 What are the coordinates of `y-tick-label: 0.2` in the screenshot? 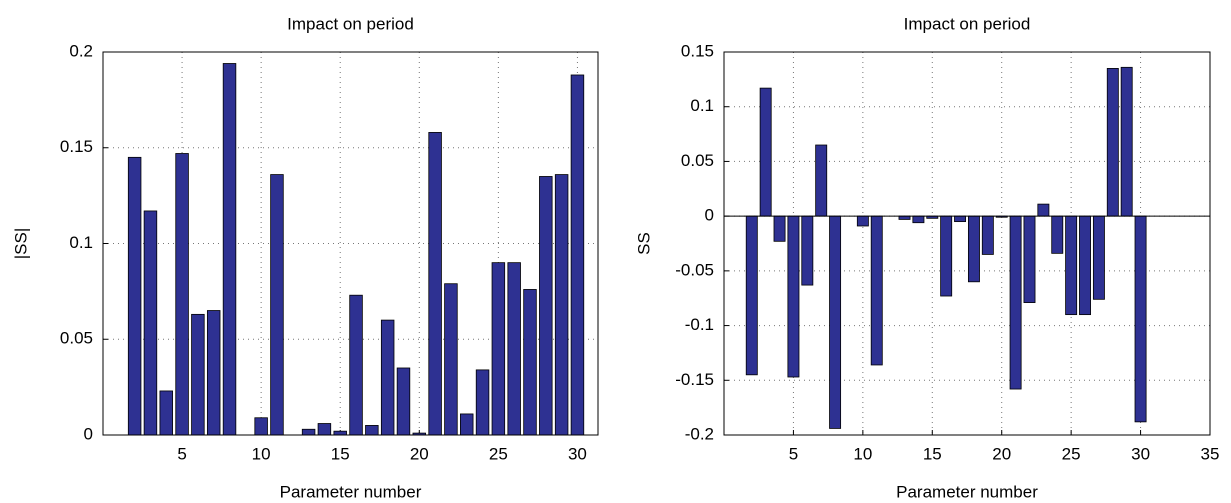 It's located at (81, 50).